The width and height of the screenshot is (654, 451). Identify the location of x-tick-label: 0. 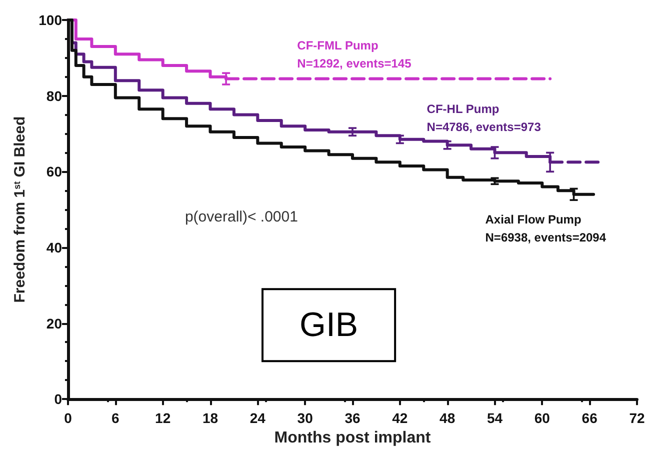
(68, 418).